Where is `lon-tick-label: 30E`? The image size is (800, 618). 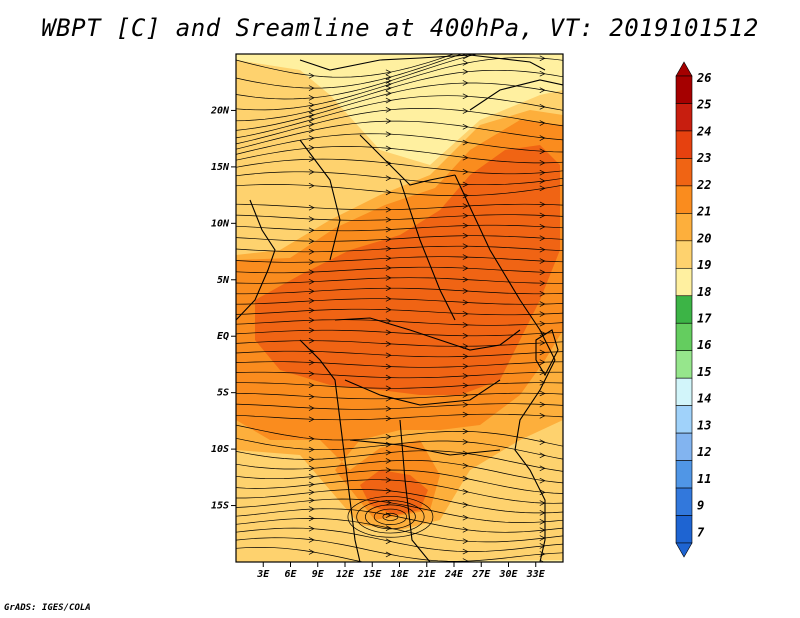
lon-tick-label: 30E is located at coordinates (508, 574).